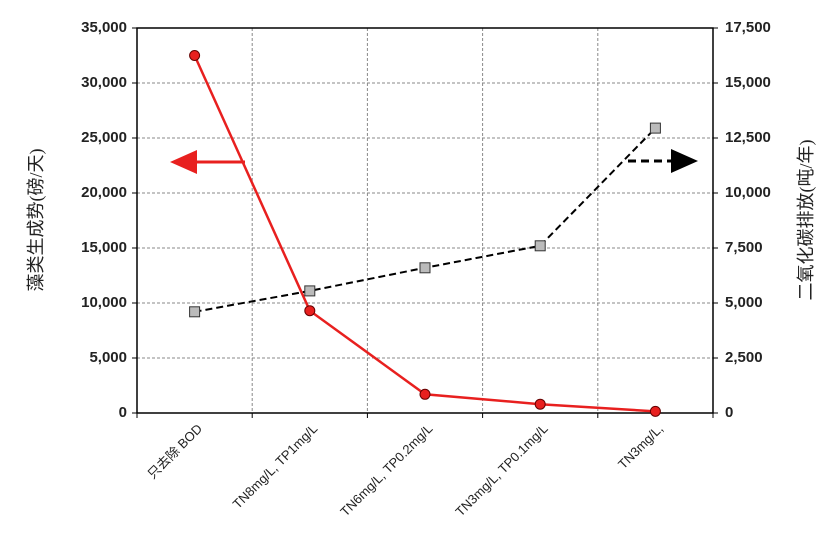  I want to click on x-tick-label: TN6mg/L, TP0.2mg/L, so click(386, 470).